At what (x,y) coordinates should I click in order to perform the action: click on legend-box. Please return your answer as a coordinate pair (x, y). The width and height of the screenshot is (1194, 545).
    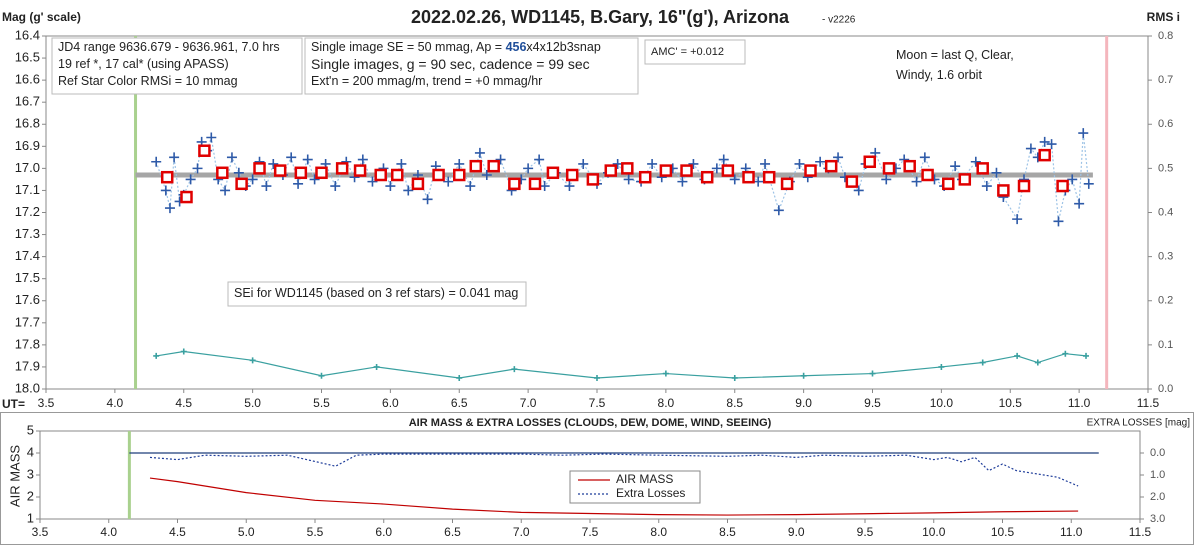
    Looking at the image, I should click on (635, 487).